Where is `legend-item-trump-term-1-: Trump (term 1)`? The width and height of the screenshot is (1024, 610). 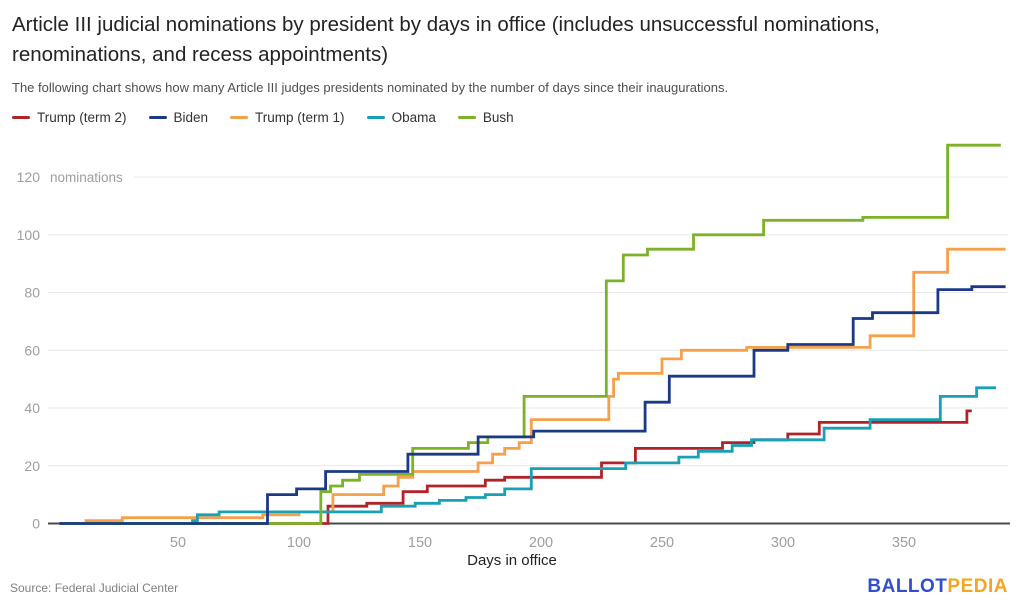
legend-item-trump-term-1-: Trump (term 1) is located at coordinates (287, 117).